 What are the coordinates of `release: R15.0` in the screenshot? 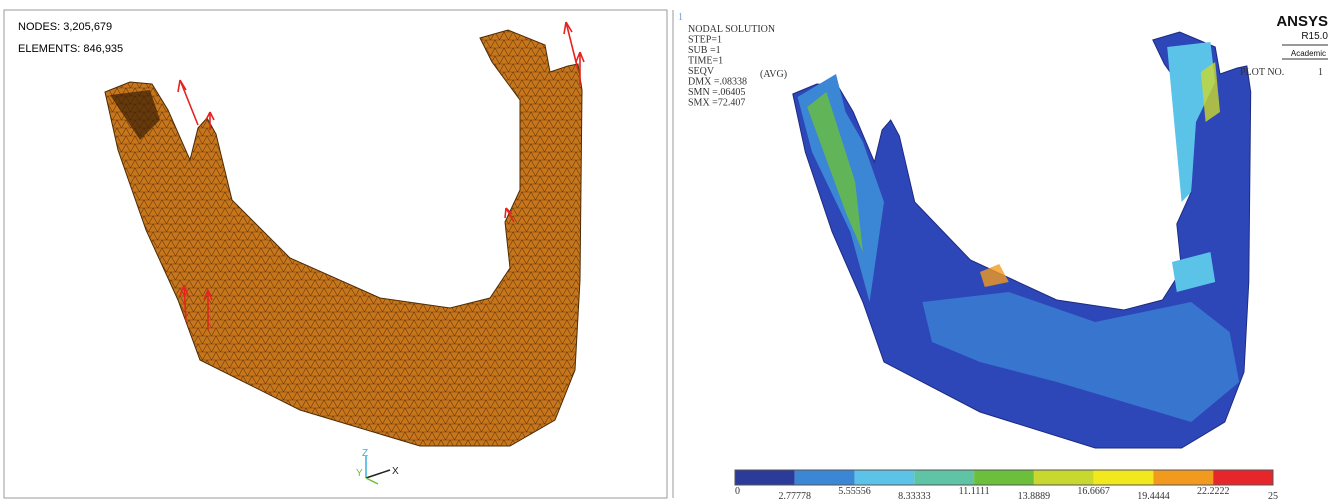 It's located at (1314, 36).